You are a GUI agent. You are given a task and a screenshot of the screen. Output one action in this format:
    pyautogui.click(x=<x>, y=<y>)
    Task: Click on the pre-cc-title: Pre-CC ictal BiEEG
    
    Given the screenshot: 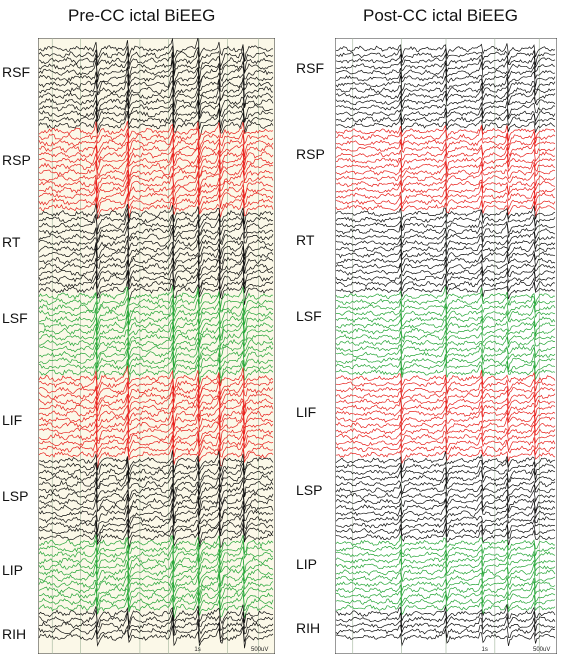 What is the action you would take?
    pyautogui.click(x=142, y=15)
    